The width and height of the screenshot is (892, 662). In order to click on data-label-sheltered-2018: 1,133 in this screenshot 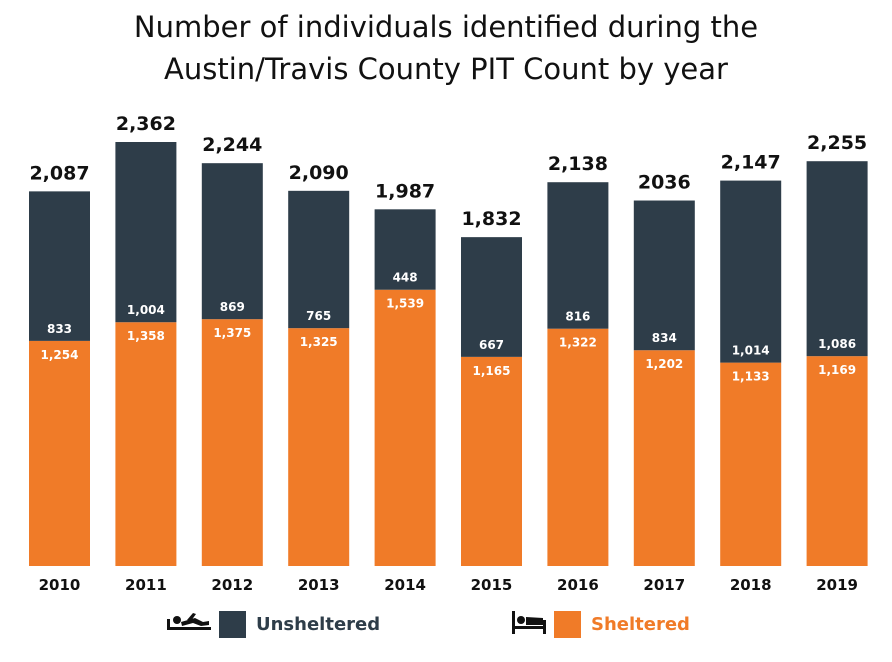, I will do `click(751, 377)`.